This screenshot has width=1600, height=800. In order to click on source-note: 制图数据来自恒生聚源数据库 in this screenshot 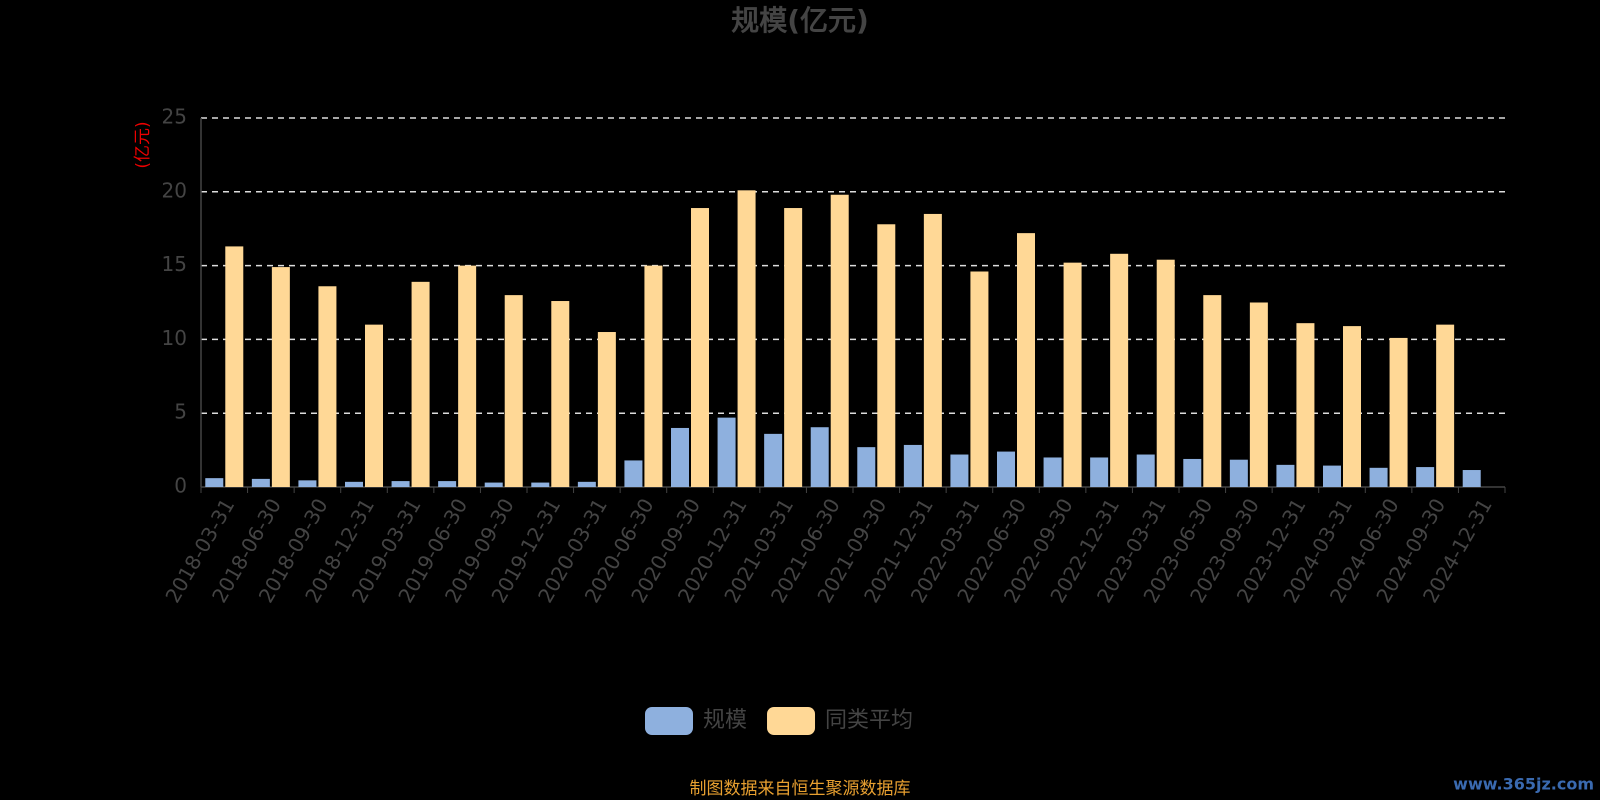, I will do `click(800, 789)`.